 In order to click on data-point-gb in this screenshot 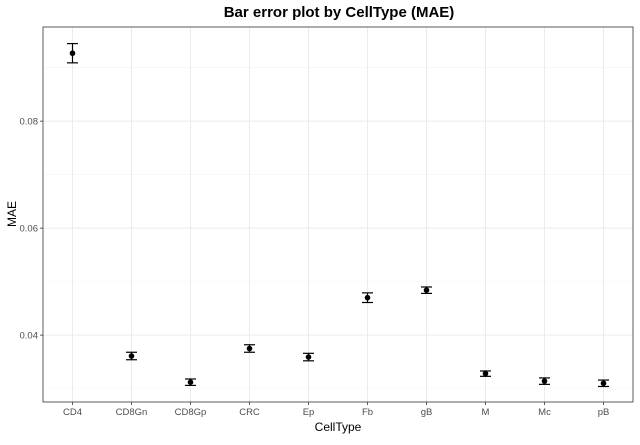, I will do `click(426, 290)`.